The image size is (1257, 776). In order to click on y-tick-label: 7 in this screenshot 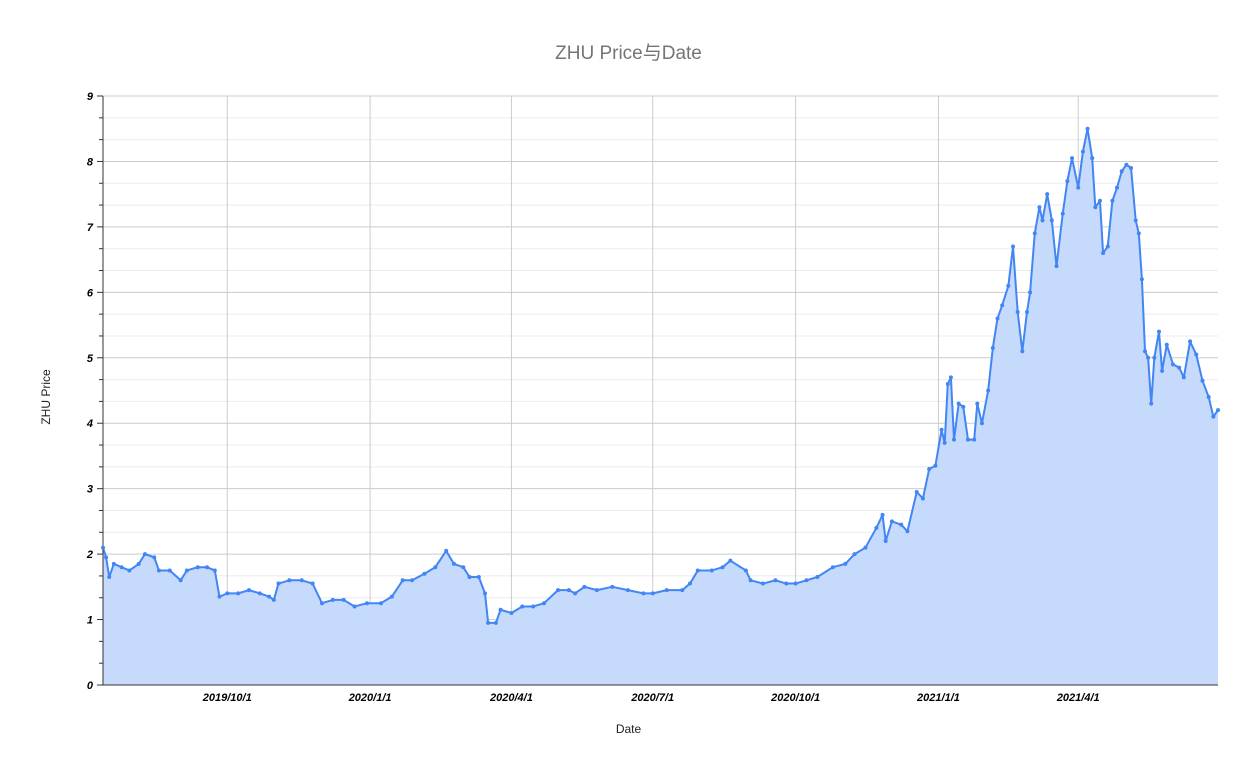, I will do `click(90, 228)`.